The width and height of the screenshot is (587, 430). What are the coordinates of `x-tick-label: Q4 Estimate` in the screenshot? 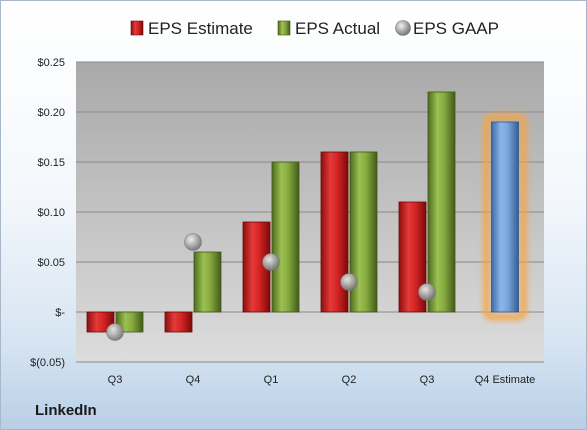 It's located at (505, 380).